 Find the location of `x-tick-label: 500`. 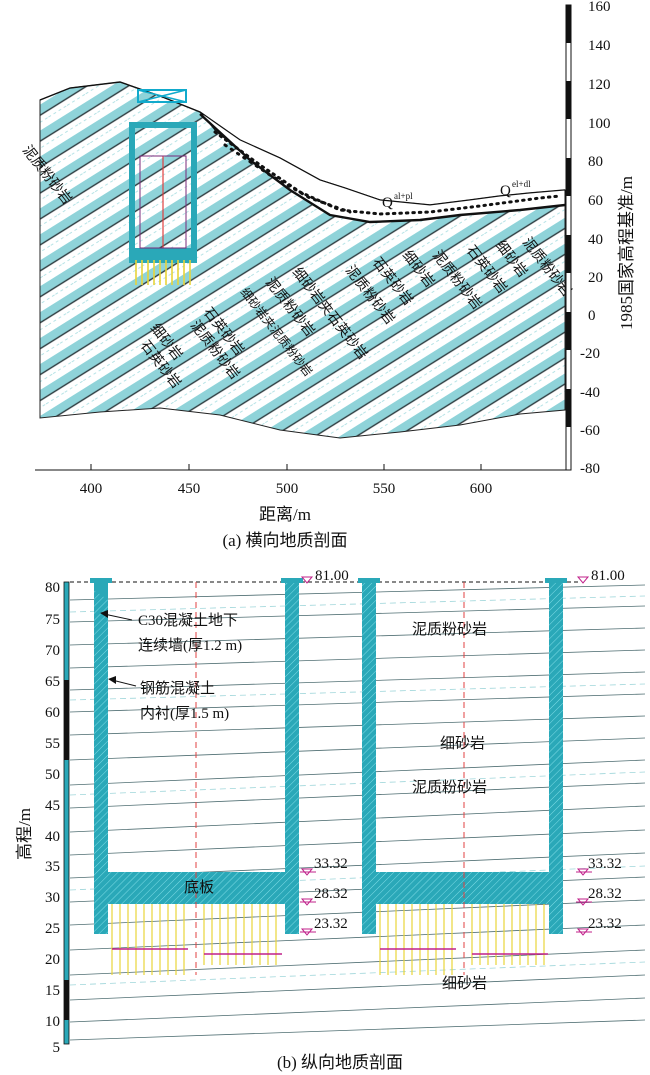

x-tick-label: 500 is located at coordinates (287, 489).